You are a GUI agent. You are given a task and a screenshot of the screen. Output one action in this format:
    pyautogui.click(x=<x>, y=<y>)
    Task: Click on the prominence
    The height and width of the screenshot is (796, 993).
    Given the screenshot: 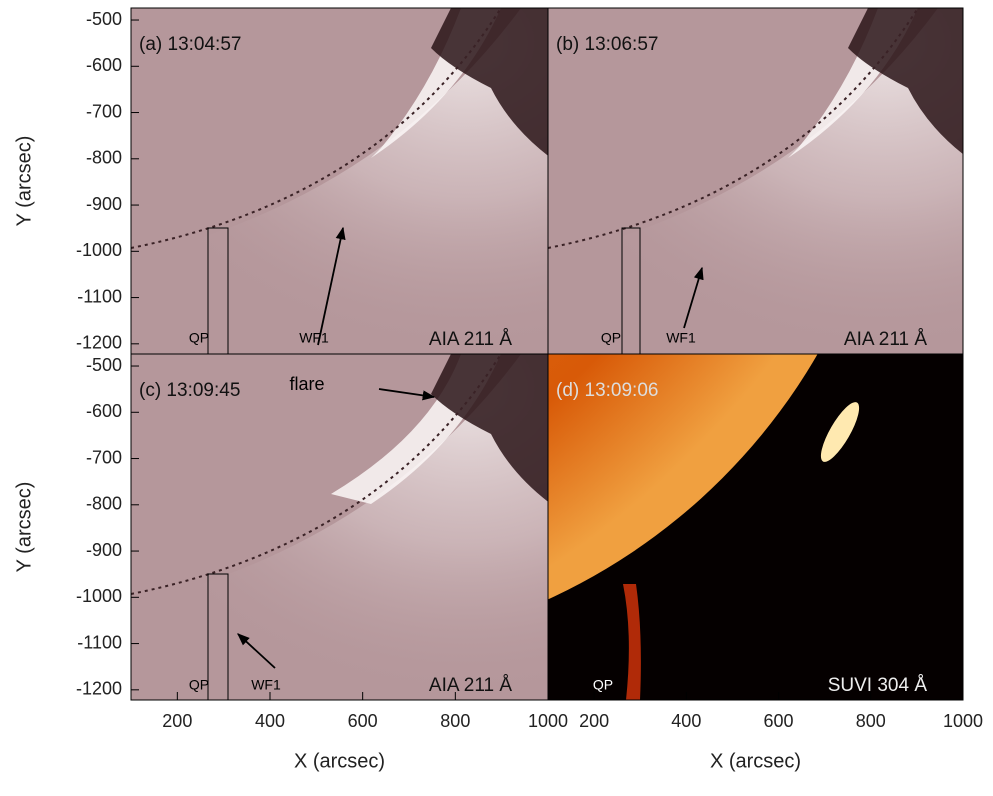 What is the action you would take?
    pyautogui.click(x=632, y=642)
    